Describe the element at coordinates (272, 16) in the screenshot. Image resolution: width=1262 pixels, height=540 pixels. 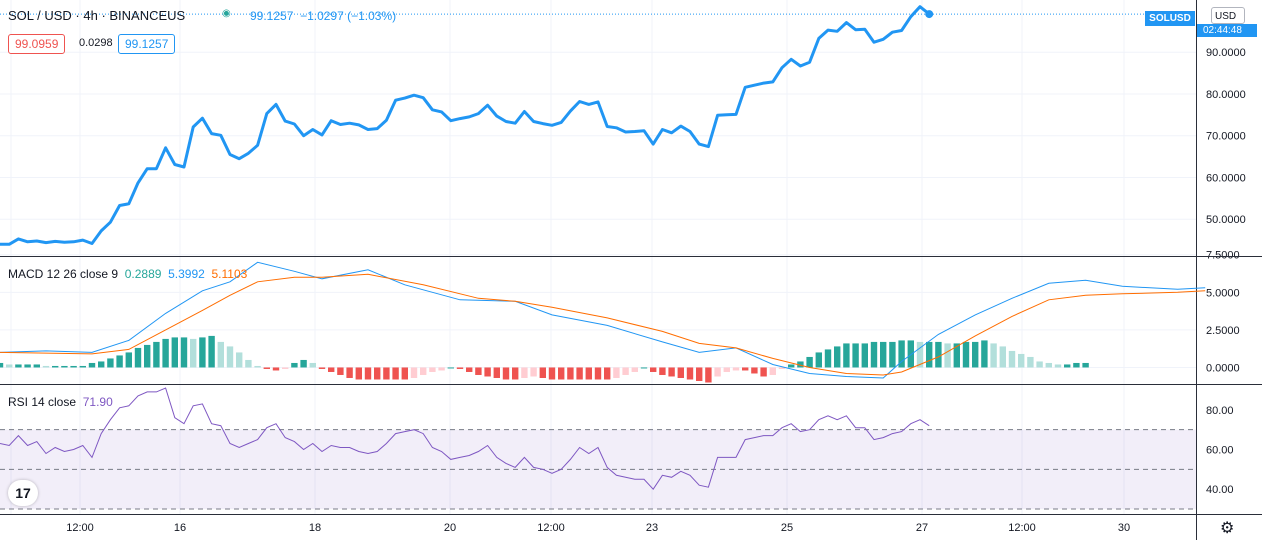
I see `last-price: 99.1257` at that location.